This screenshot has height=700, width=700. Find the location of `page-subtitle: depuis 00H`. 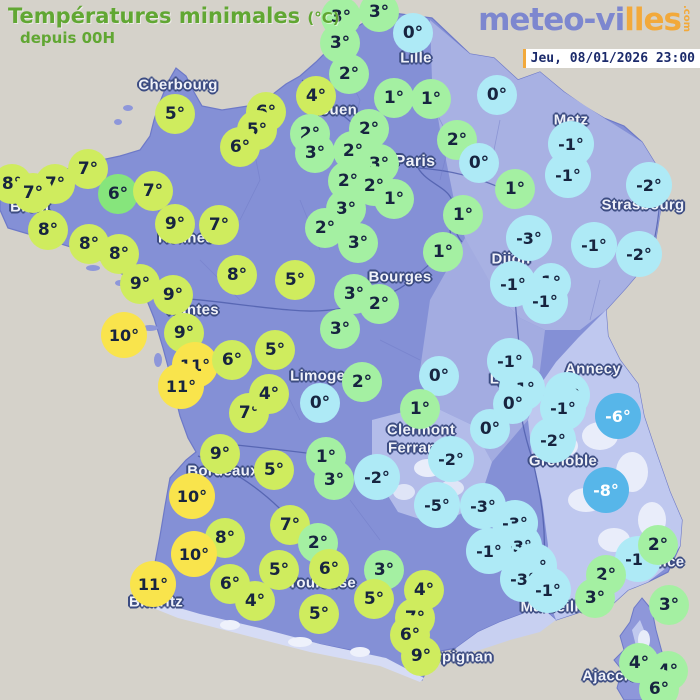

page-subtitle: depuis 00H is located at coordinates (68, 38).